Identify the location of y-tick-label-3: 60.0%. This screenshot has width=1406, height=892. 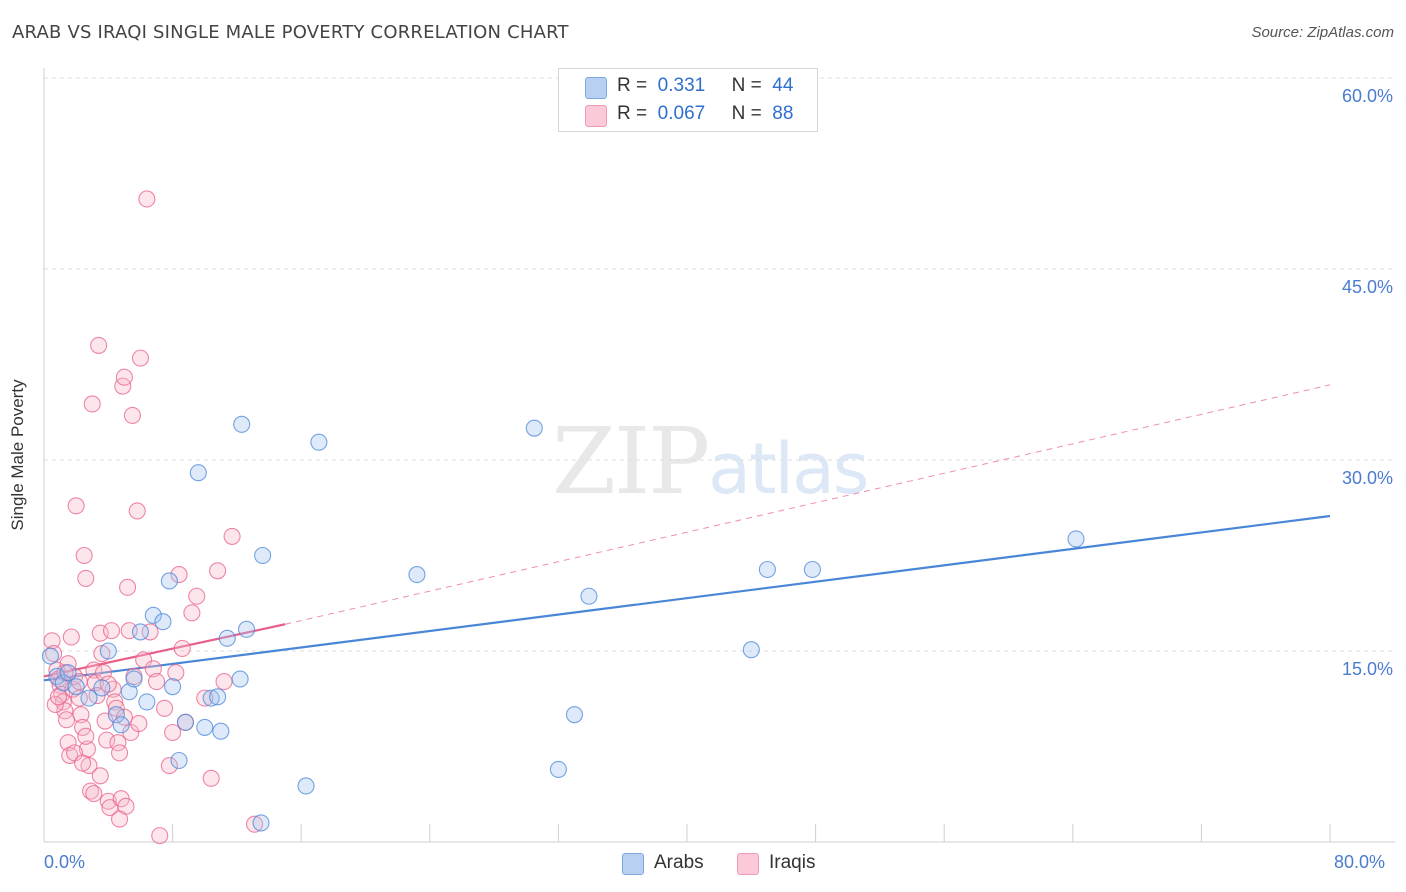
(1367, 96).